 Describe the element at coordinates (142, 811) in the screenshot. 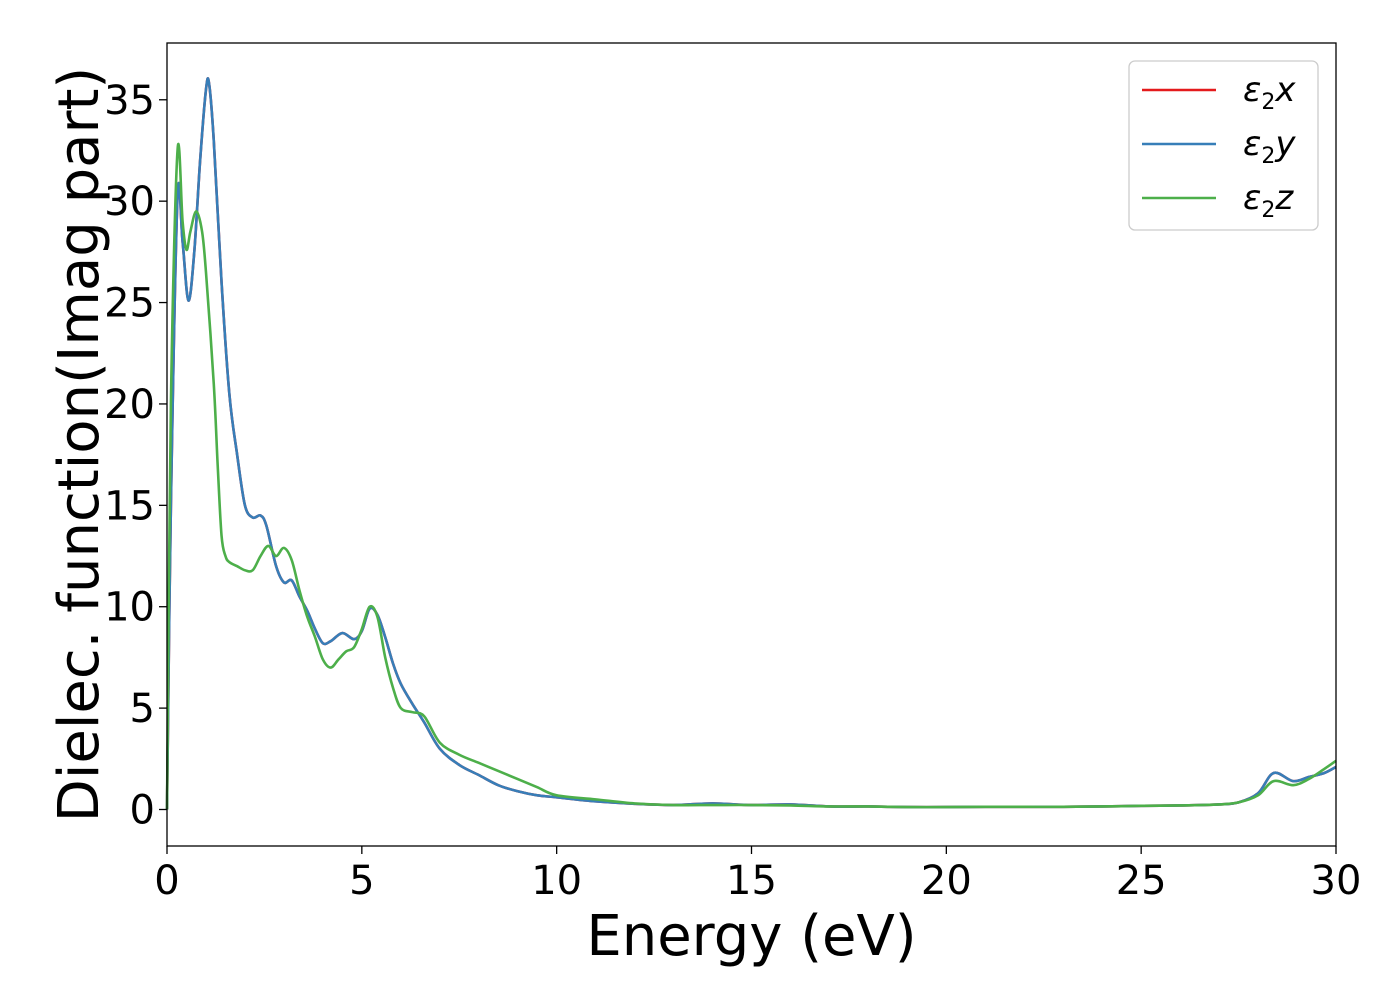

I see `y-tick-label: 0` at that location.